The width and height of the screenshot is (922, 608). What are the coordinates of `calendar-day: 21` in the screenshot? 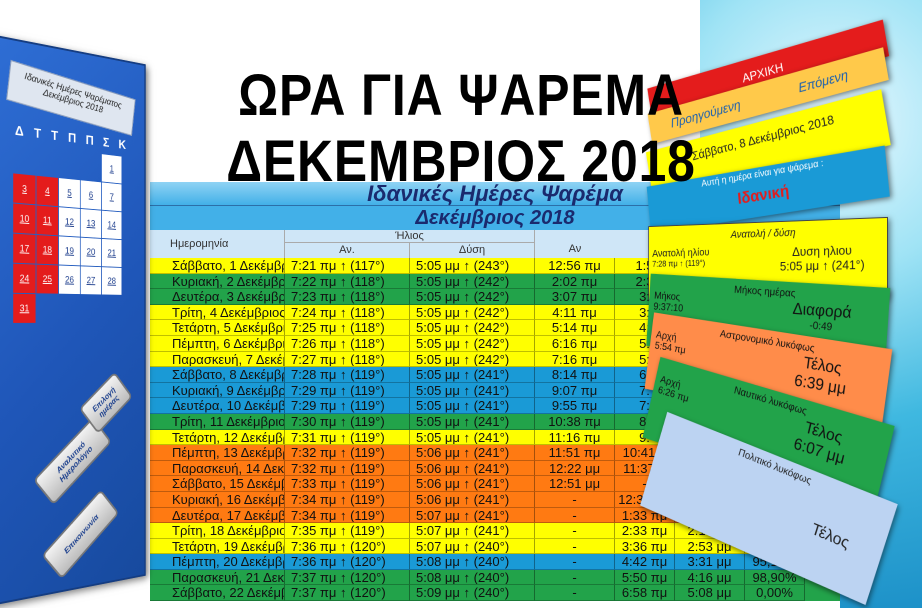 It's located at (112, 253).